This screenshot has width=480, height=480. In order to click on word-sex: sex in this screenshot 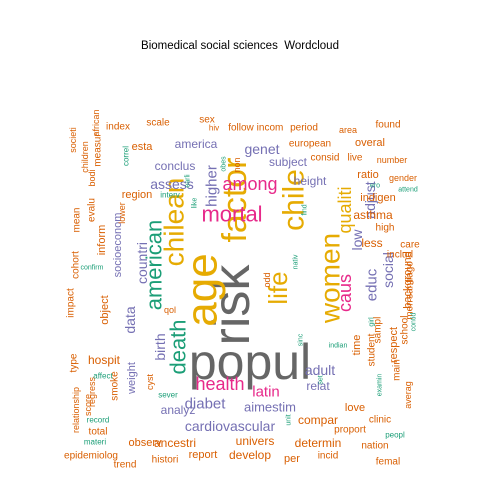, I will do `click(207, 120)`.